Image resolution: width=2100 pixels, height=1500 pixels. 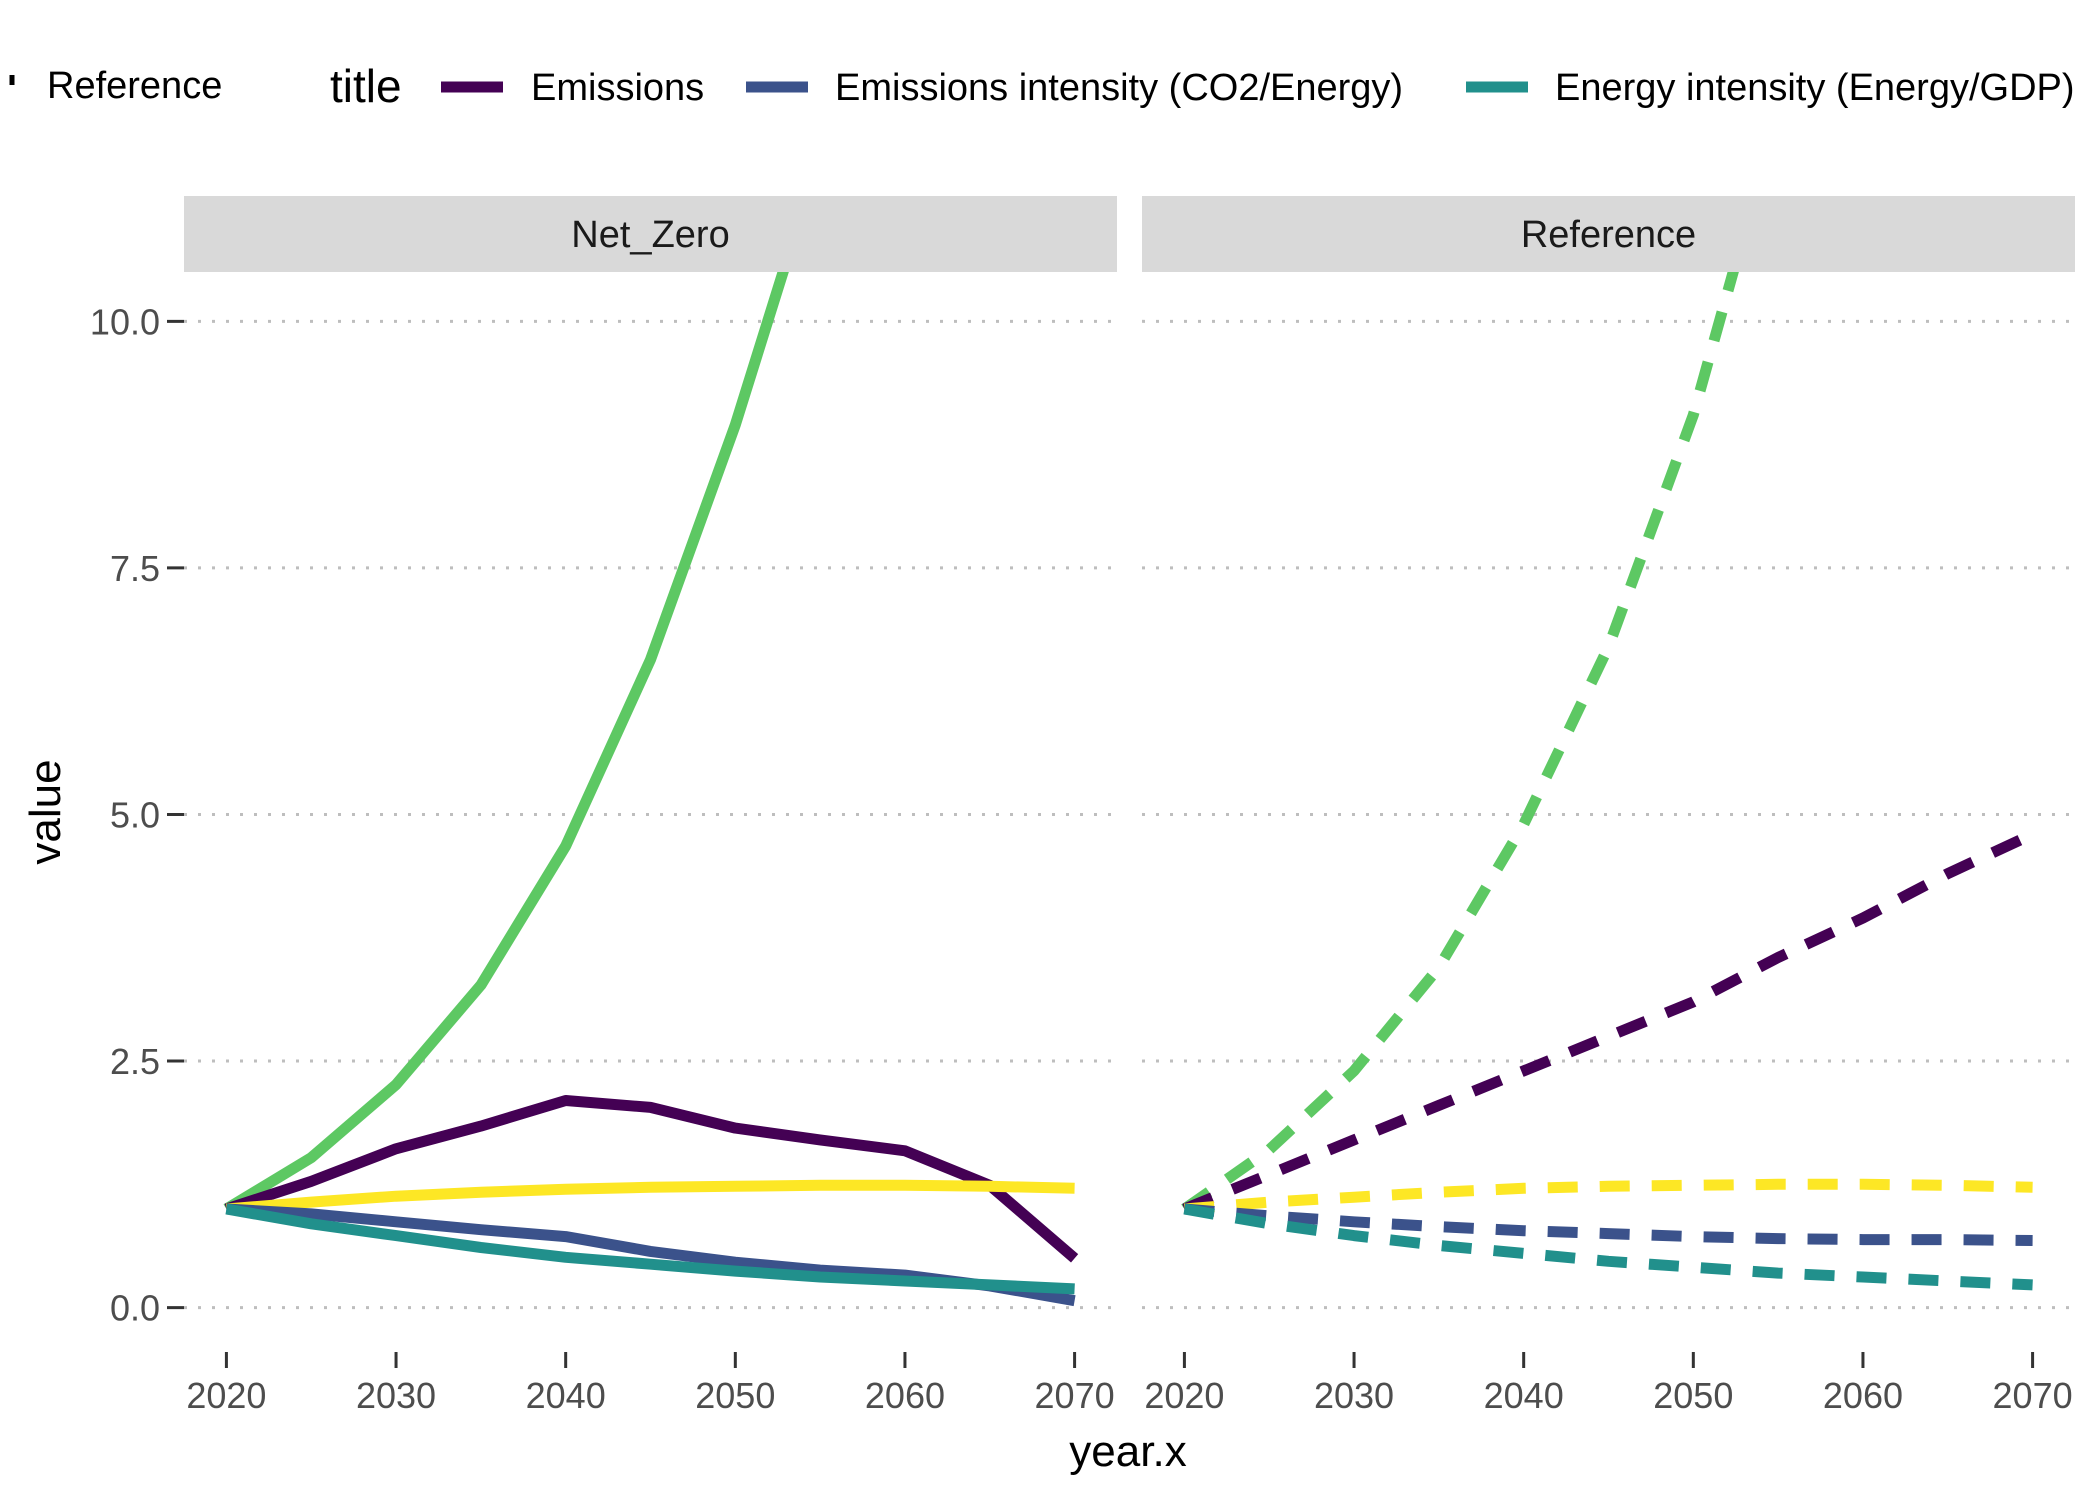 What do you see at coordinates (135, 814) in the screenshot?
I see `y-tick-label: 5.0` at bounding box center [135, 814].